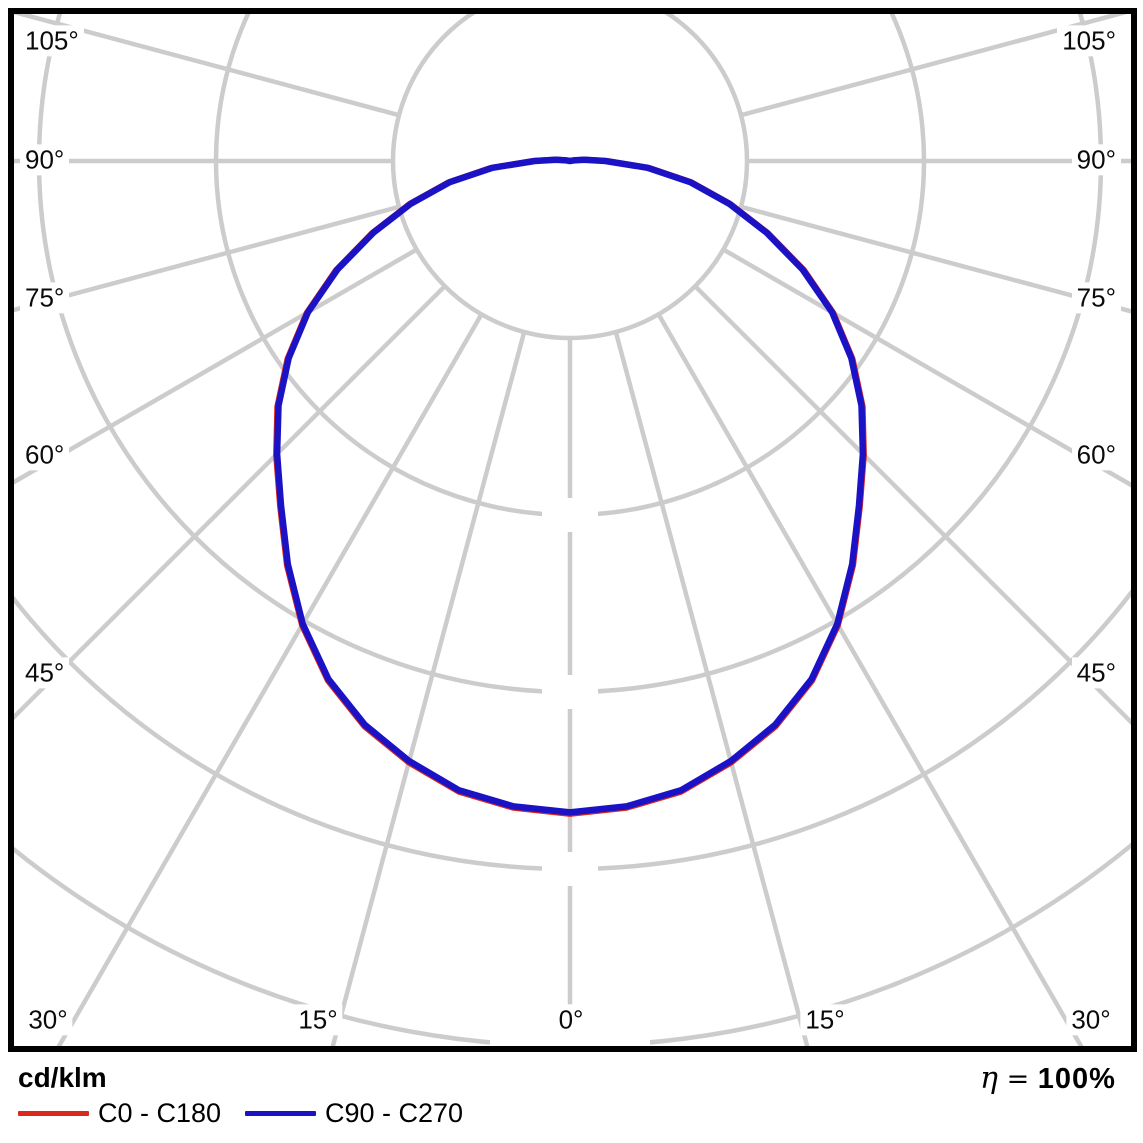  Describe the element at coordinates (1096, 160) in the screenshot. I see `gamma-label-right: 90°` at that location.